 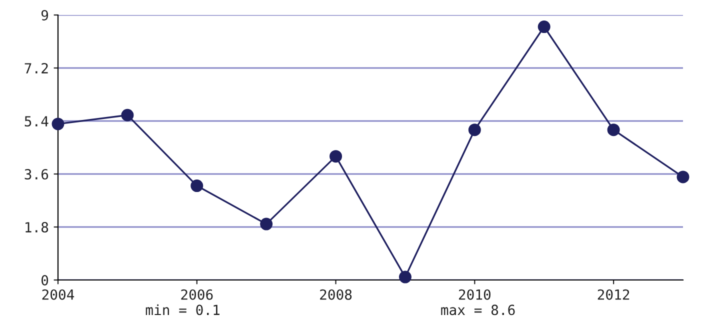 I want to click on x-tick-label: 2006, so click(x=197, y=294).